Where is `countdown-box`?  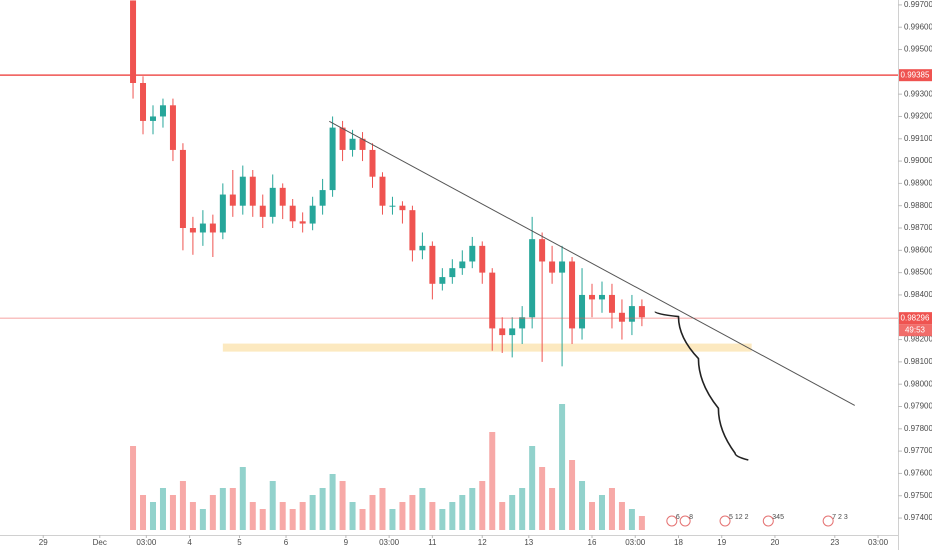 countdown-box is located at coordinates (915, 330).